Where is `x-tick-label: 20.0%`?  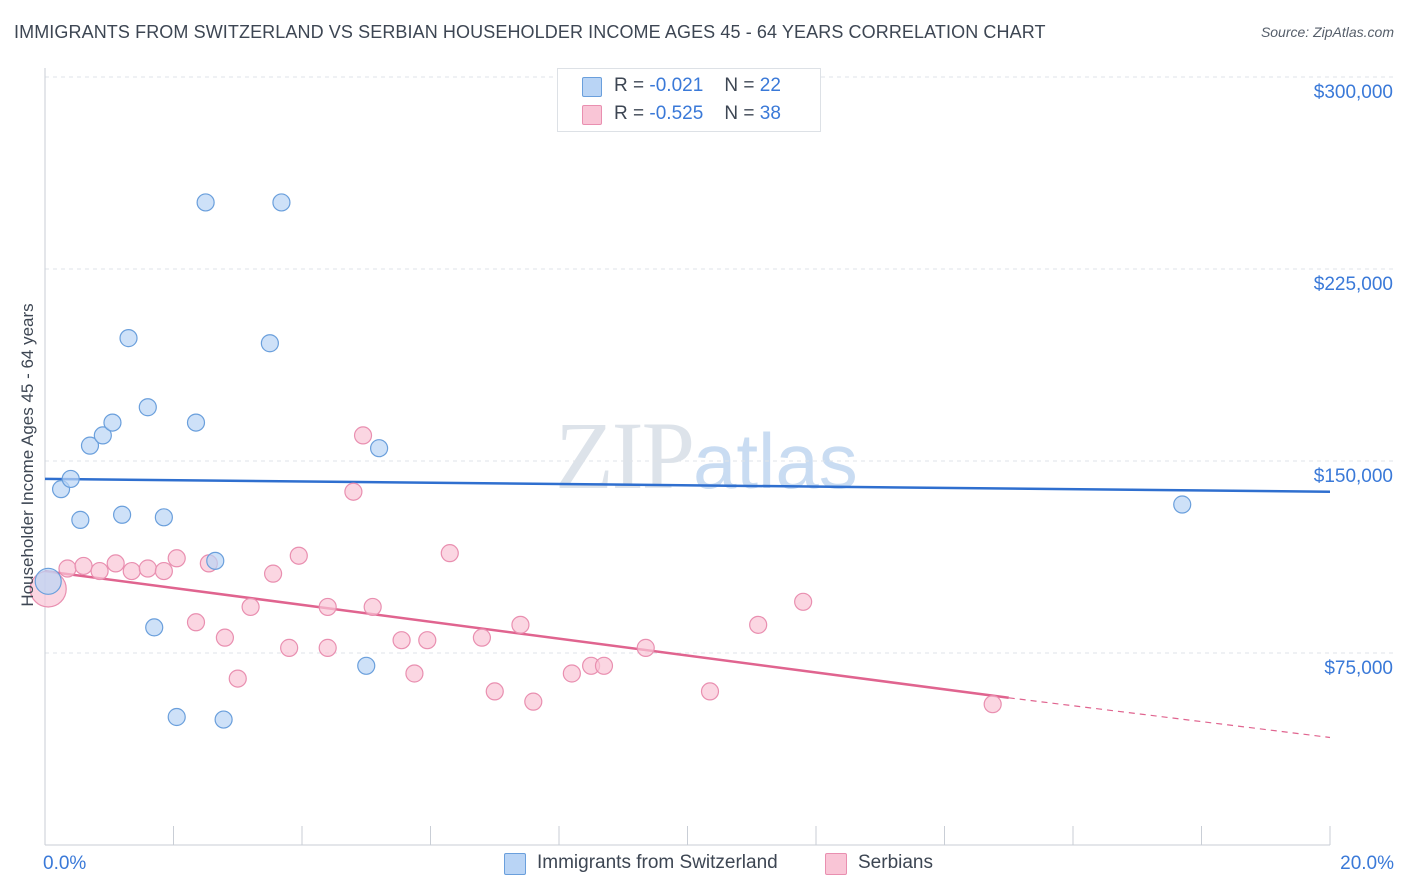
x-tick-label: 20.0% is located at coordinates (1367, 863).